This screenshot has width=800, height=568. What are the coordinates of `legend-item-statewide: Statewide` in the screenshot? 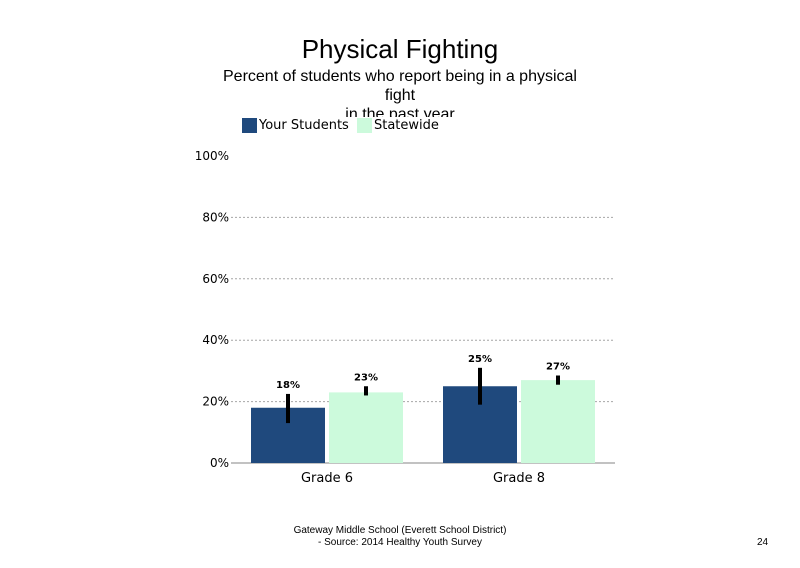 It's located at (397, 125).